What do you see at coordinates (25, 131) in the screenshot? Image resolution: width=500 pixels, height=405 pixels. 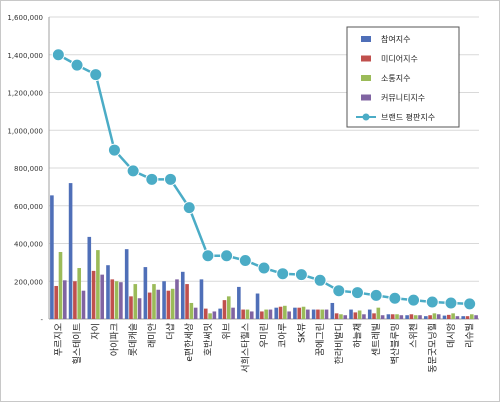 I see `y-tick-label: 1,000,000` at bounding box center [25, 131].